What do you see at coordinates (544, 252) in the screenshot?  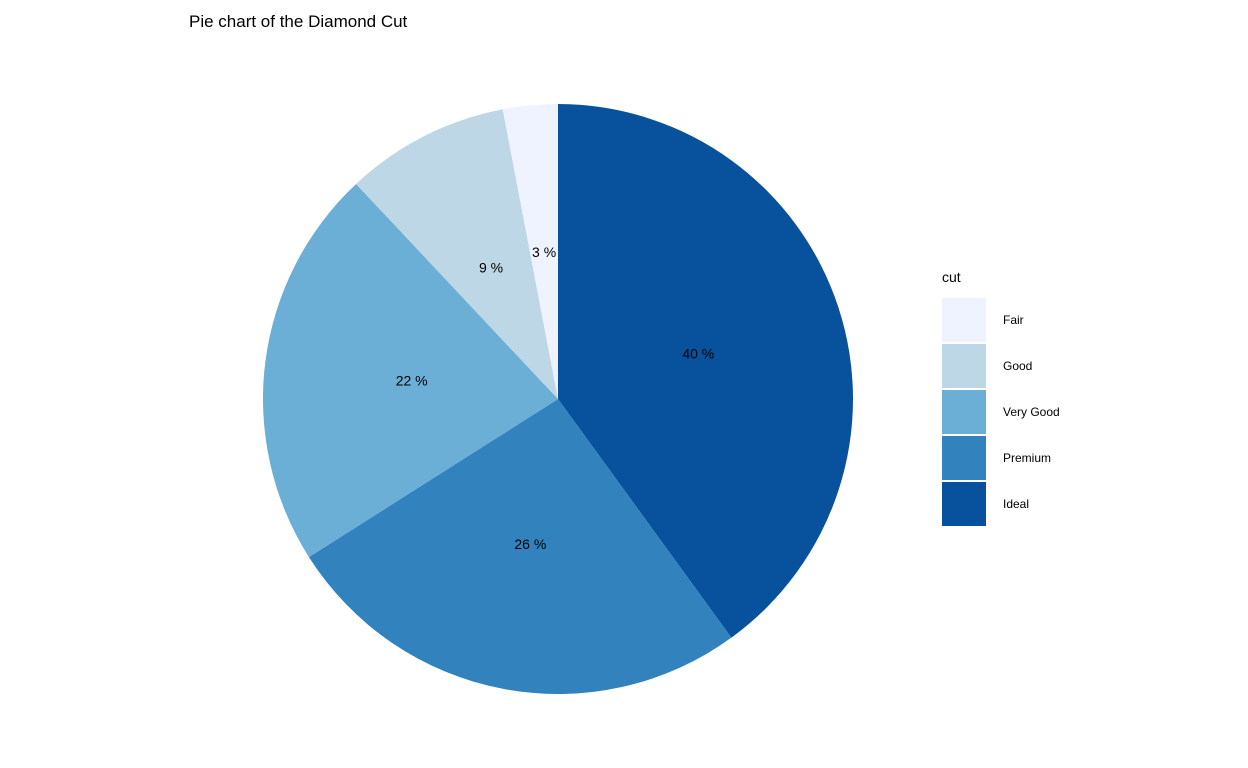 I see `slice-label-fair: 3 %` at bounding box center [544, 252].